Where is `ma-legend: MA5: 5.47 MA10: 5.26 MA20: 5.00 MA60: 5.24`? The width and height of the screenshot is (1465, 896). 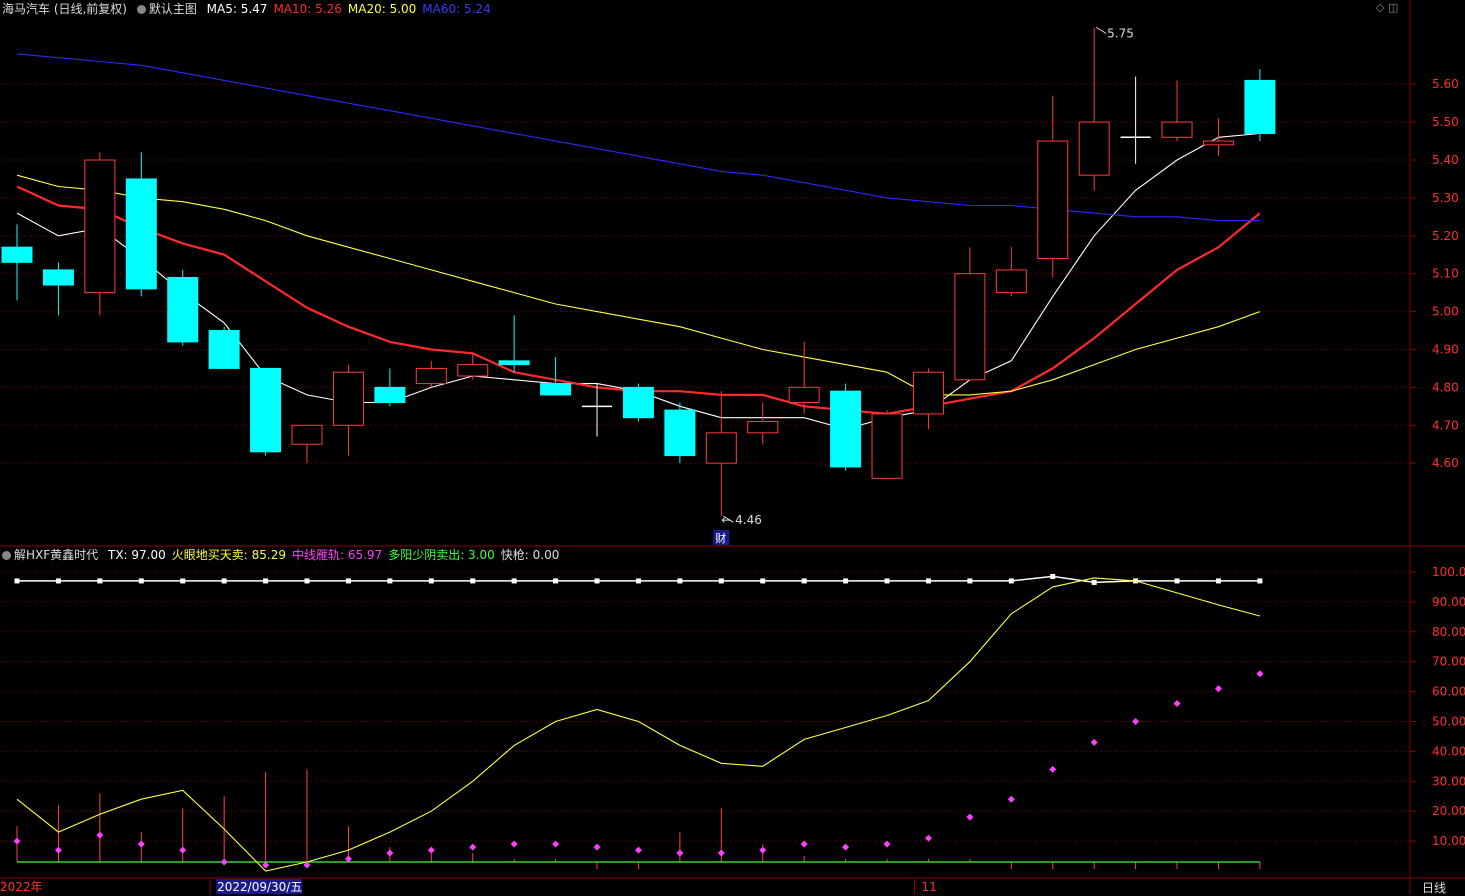
ma-legend: MA5: 5.47 MA10: 5.26 MA20: 5.00 MA60: 5.24 is located at coordinates (352, 9).